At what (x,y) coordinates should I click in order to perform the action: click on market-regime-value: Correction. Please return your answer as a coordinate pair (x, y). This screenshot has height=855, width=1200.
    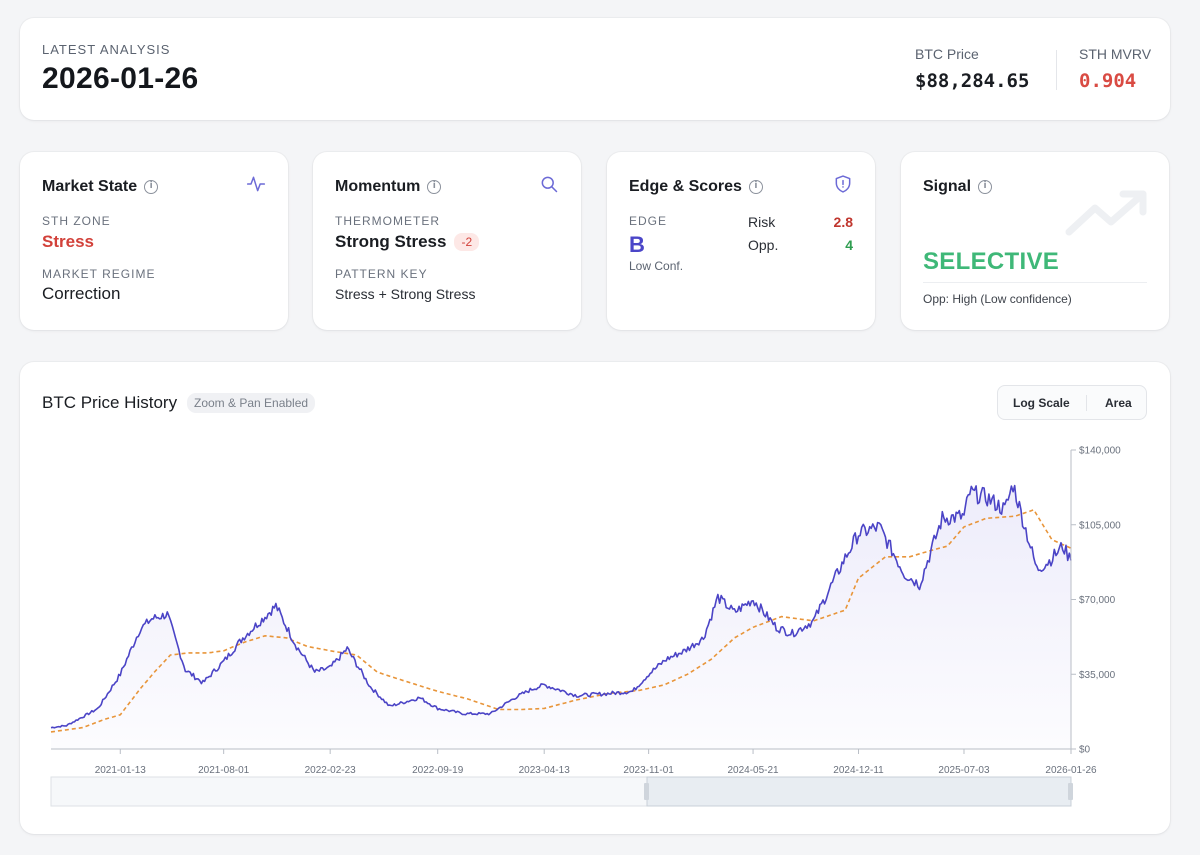
    Looking at the image, I should click on (81, 293).